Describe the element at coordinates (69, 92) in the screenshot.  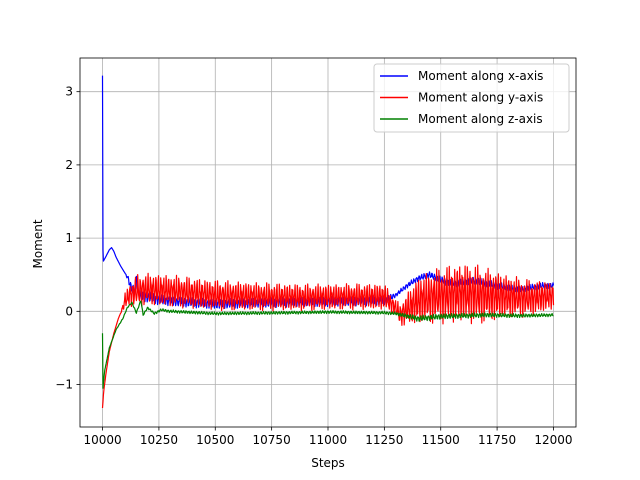
I see `y-tick-label: 3` at that location.